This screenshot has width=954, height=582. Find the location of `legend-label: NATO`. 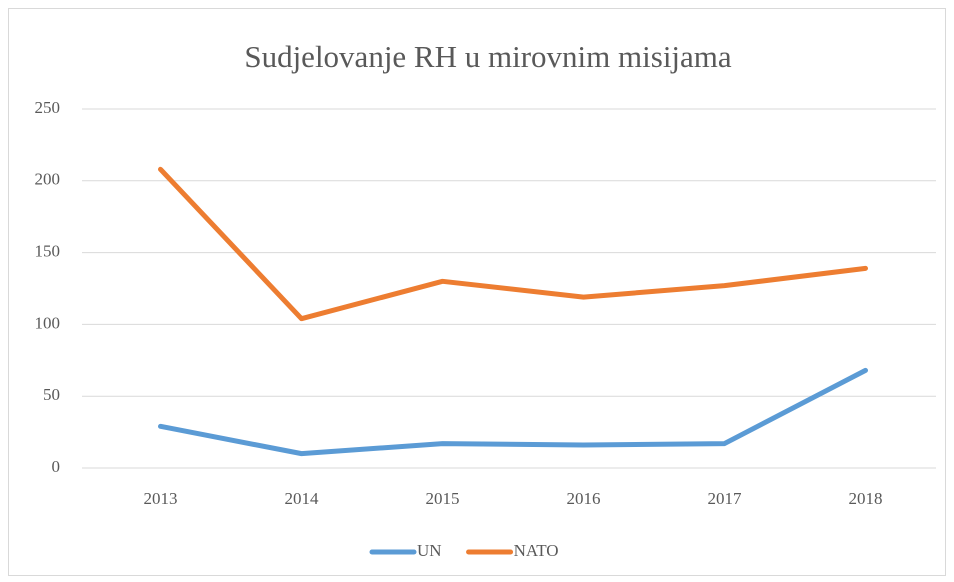

legend-label: NATO is located at coordinates (536, 550).